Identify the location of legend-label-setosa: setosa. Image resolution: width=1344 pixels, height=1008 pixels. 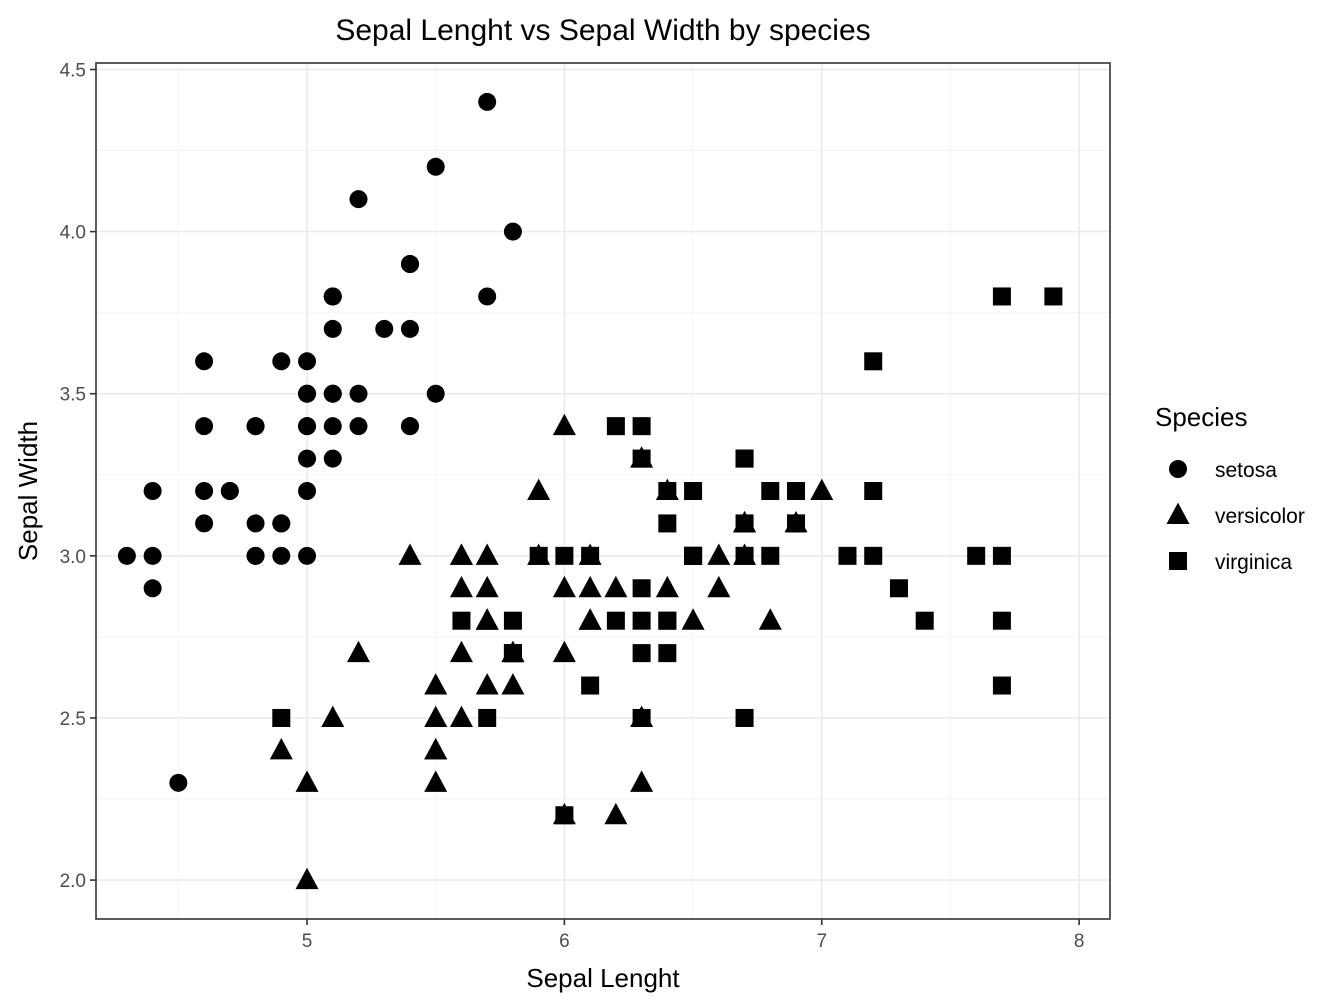
(1246, 470).